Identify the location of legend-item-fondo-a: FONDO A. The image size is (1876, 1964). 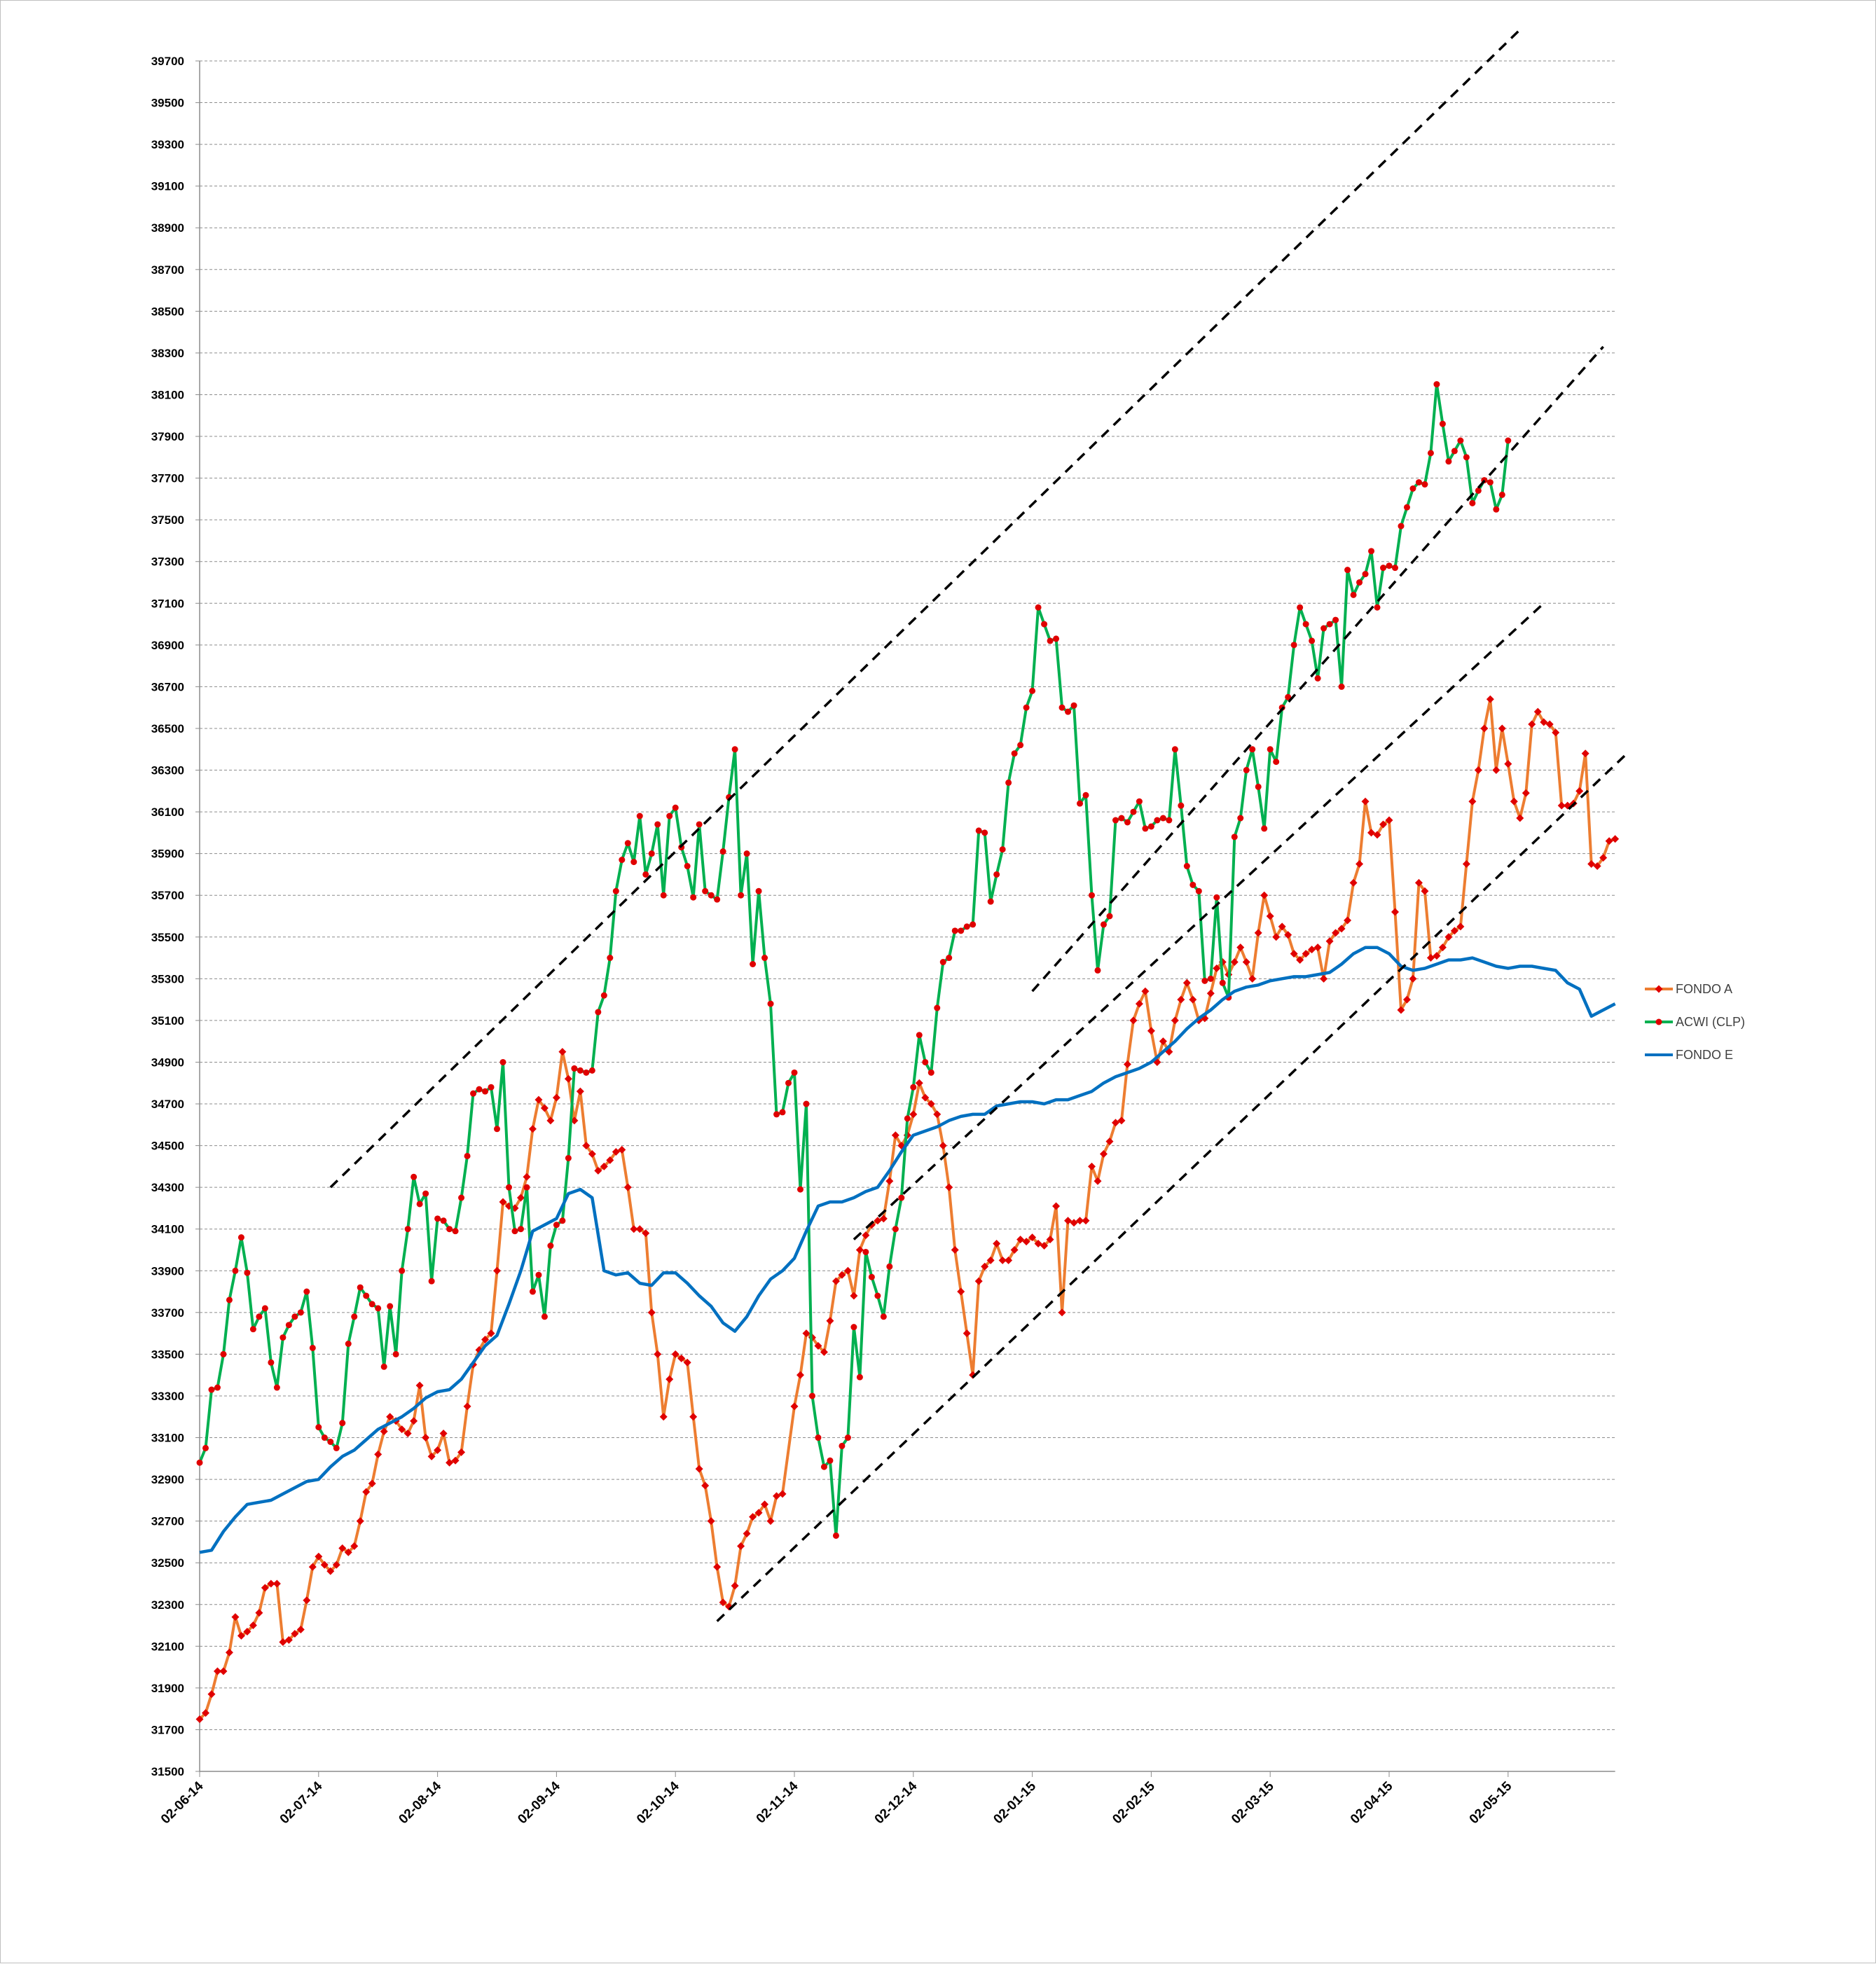
(1688, 989).